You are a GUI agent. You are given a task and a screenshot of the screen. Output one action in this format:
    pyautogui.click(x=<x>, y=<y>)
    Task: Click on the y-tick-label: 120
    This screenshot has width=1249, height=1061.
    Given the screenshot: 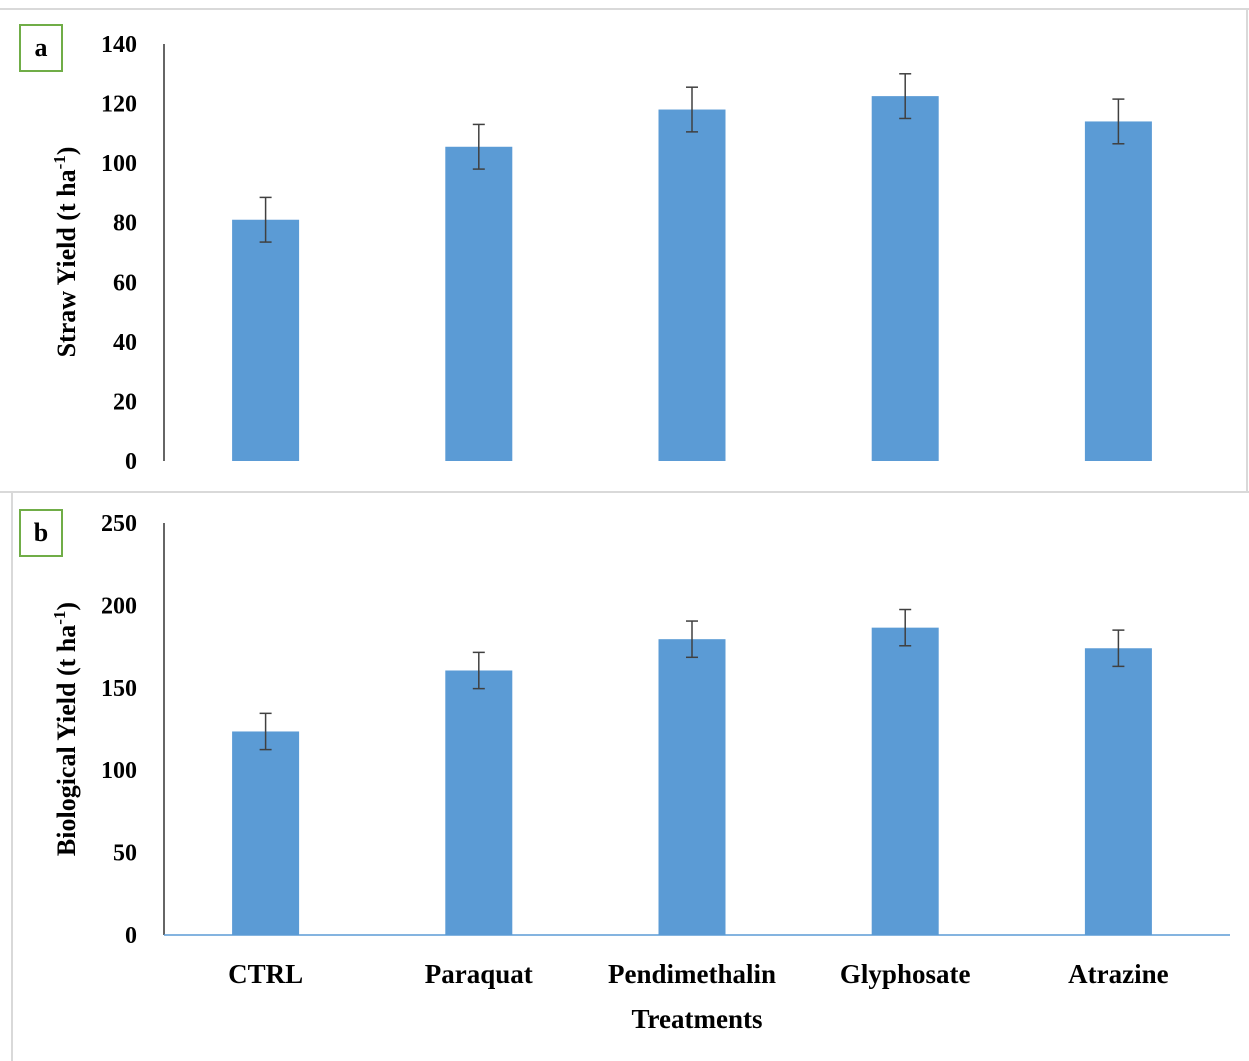 What is the action you would take?
    pyautogui.click(x=119, y=105)
    